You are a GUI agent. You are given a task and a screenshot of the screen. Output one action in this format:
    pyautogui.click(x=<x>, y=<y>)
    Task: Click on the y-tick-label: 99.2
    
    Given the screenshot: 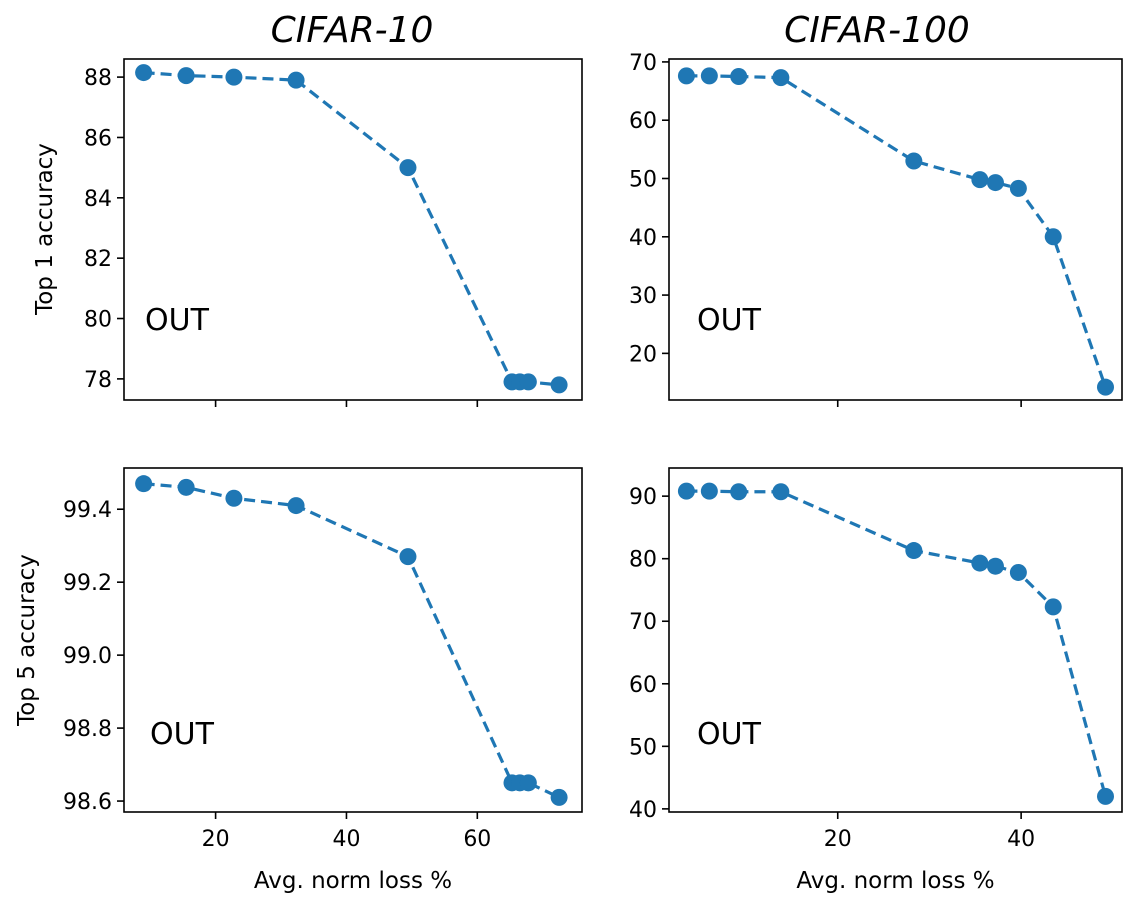 What is the action you would take?
    pyautogui.click(x=87, y=583)
    